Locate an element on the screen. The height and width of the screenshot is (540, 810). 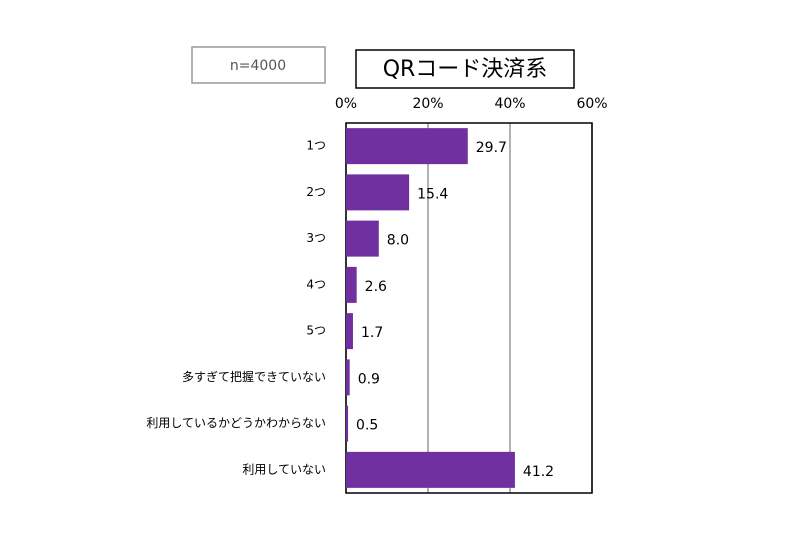
chart-title: QRコード決済系 is located at coordinates (465, 69).